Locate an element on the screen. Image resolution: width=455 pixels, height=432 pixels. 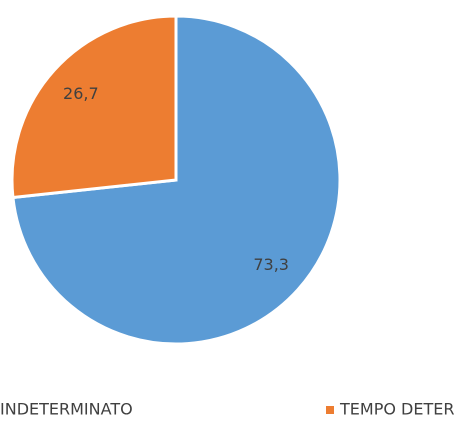
legend-marker is located at coordinates (330, 410).